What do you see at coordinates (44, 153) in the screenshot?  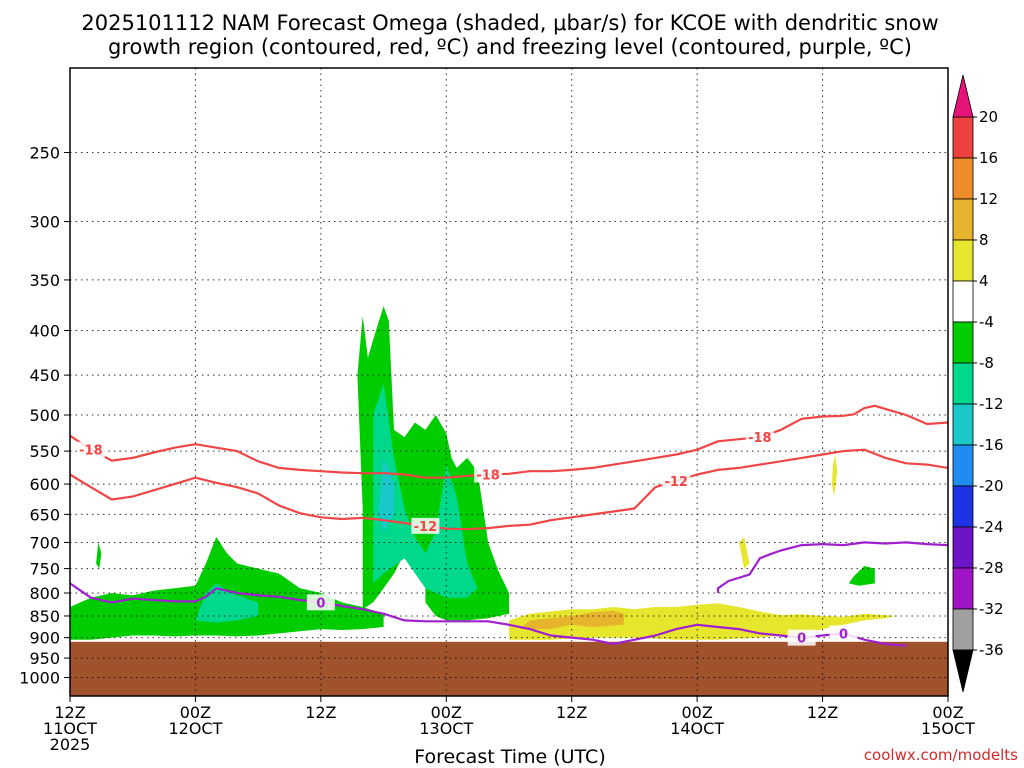 I see `y-tick-label-250: 250` at bounding box center [44, 153].